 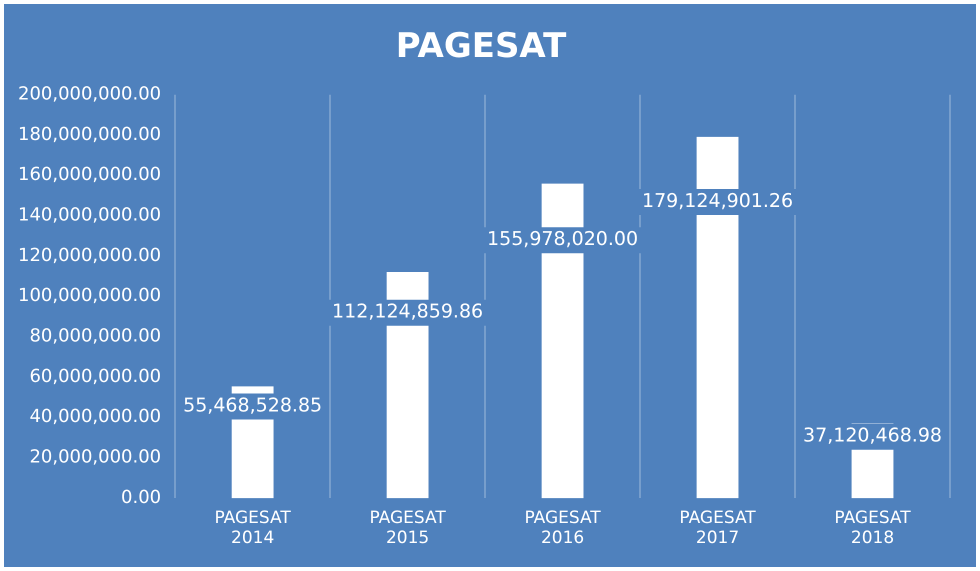 I want to click on y-tick-label: 200,000,000.00, so click(x=90, y=93).